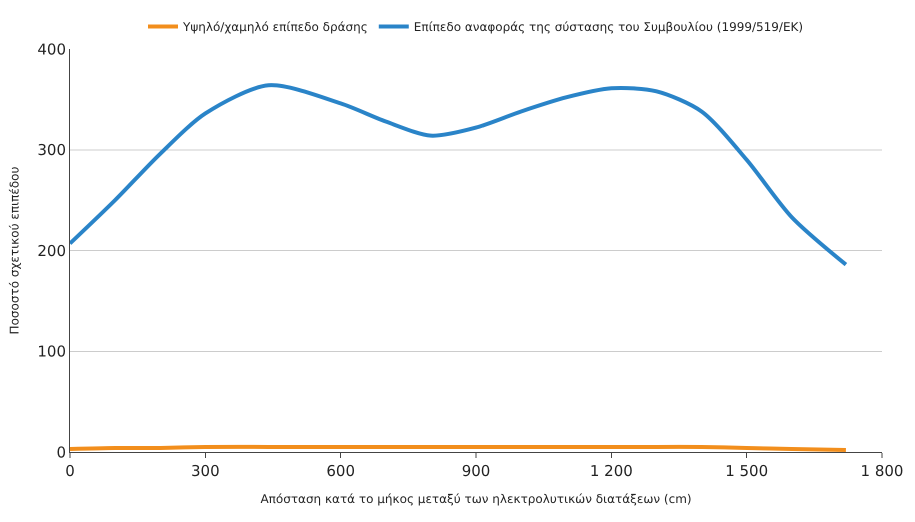  What do you see at coordinates (61, 452) in the screenshot?
I see `y-tick-label: 0` at bounding box center [61, 452].